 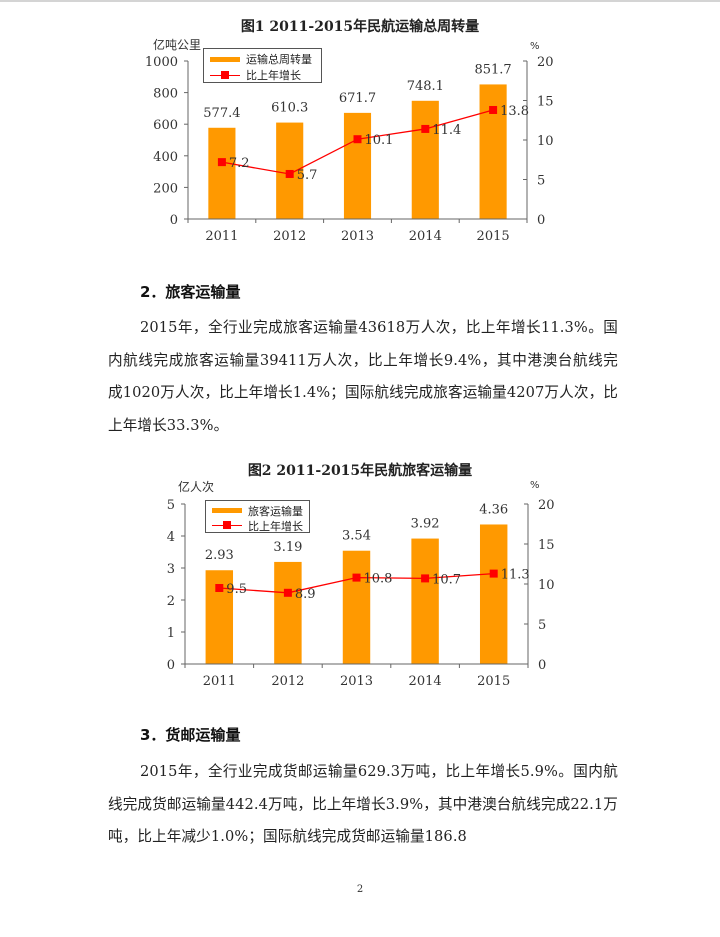 I want to click on line-value-label: 10.1, so click(x=379, y=140).